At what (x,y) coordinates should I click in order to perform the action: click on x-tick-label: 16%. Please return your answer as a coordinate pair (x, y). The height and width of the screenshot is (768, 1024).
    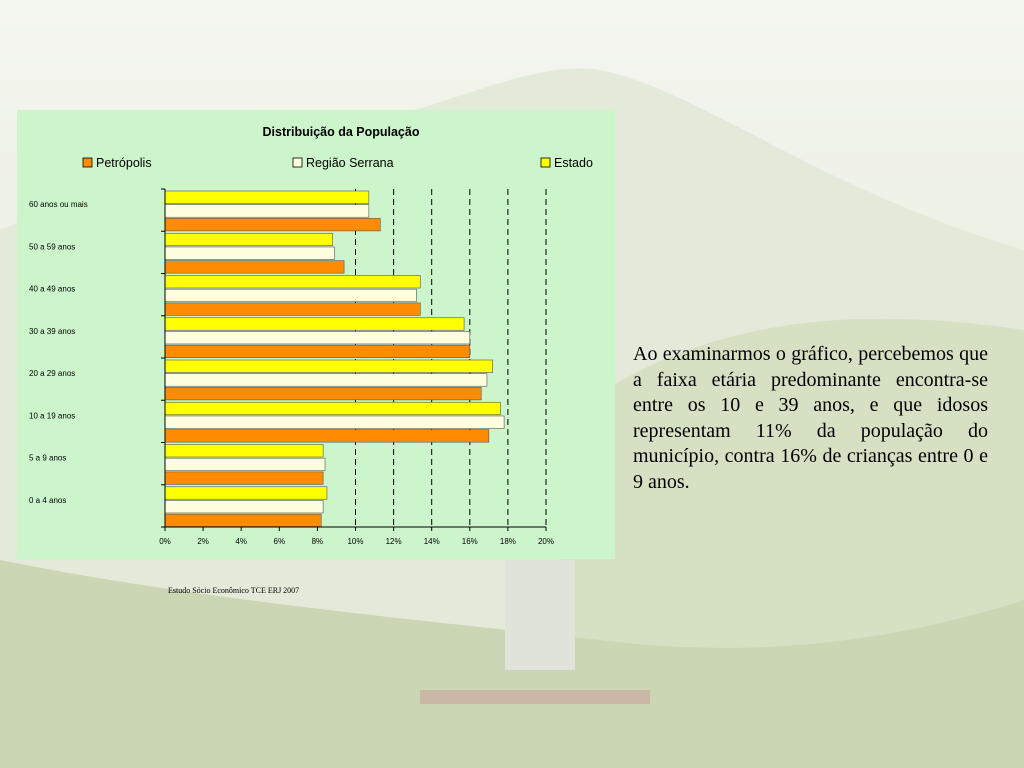
    Looking at the image, I should click on (470, 541).